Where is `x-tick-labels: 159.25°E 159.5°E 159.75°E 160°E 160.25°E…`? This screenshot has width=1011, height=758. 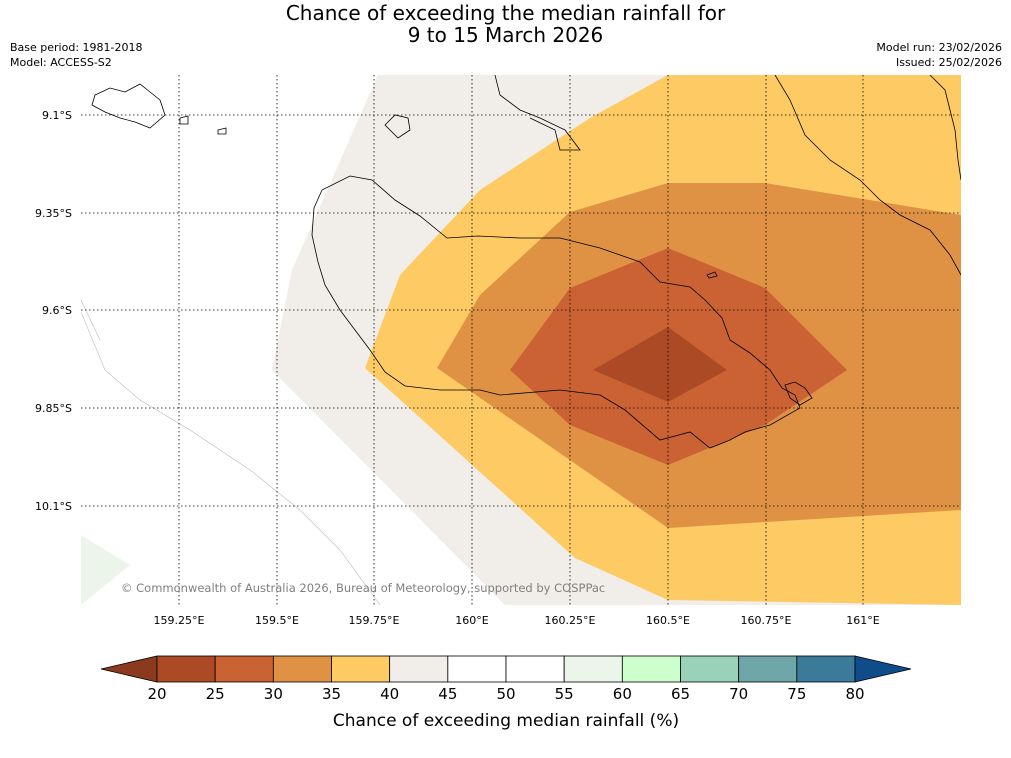
x-tick-labels: 159.25°E 159.5°E 159.75°E 160°E 160.25°E… is located at coordinates (517, 620).